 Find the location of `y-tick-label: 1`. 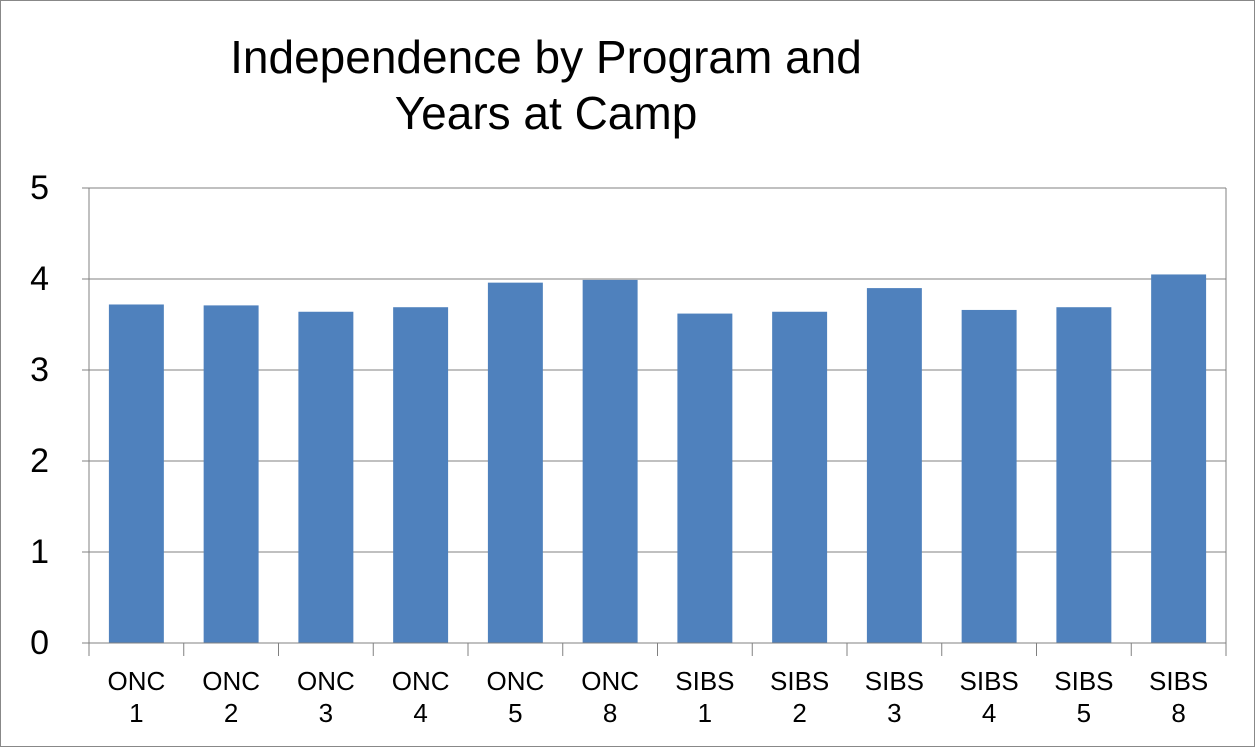

y-tick-label: 1 is located at coordinates (39, 552).